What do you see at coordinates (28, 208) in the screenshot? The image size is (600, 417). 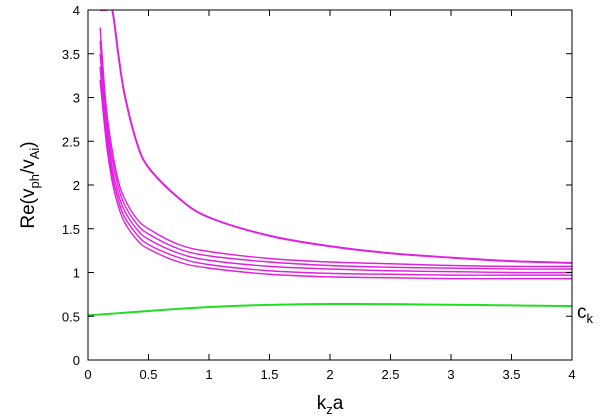 I see `y-axis-label-pre: Re(v` at bounding box center [28, 208].